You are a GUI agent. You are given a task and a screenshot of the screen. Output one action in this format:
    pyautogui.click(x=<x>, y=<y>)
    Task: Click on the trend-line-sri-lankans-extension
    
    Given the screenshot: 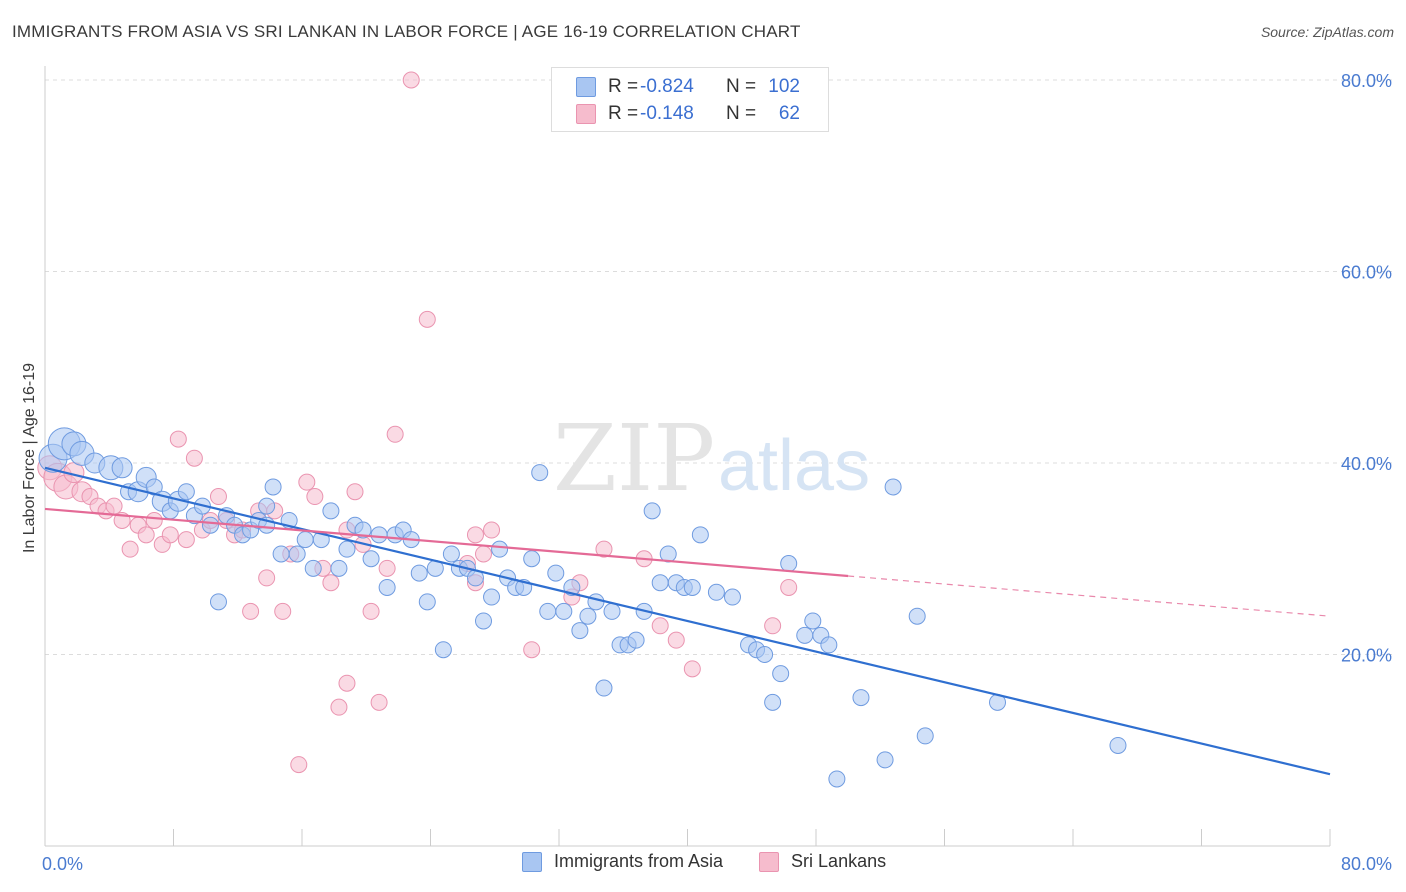 What is the action you would take?
    pyautogui.click(x=1089, y=596)
    